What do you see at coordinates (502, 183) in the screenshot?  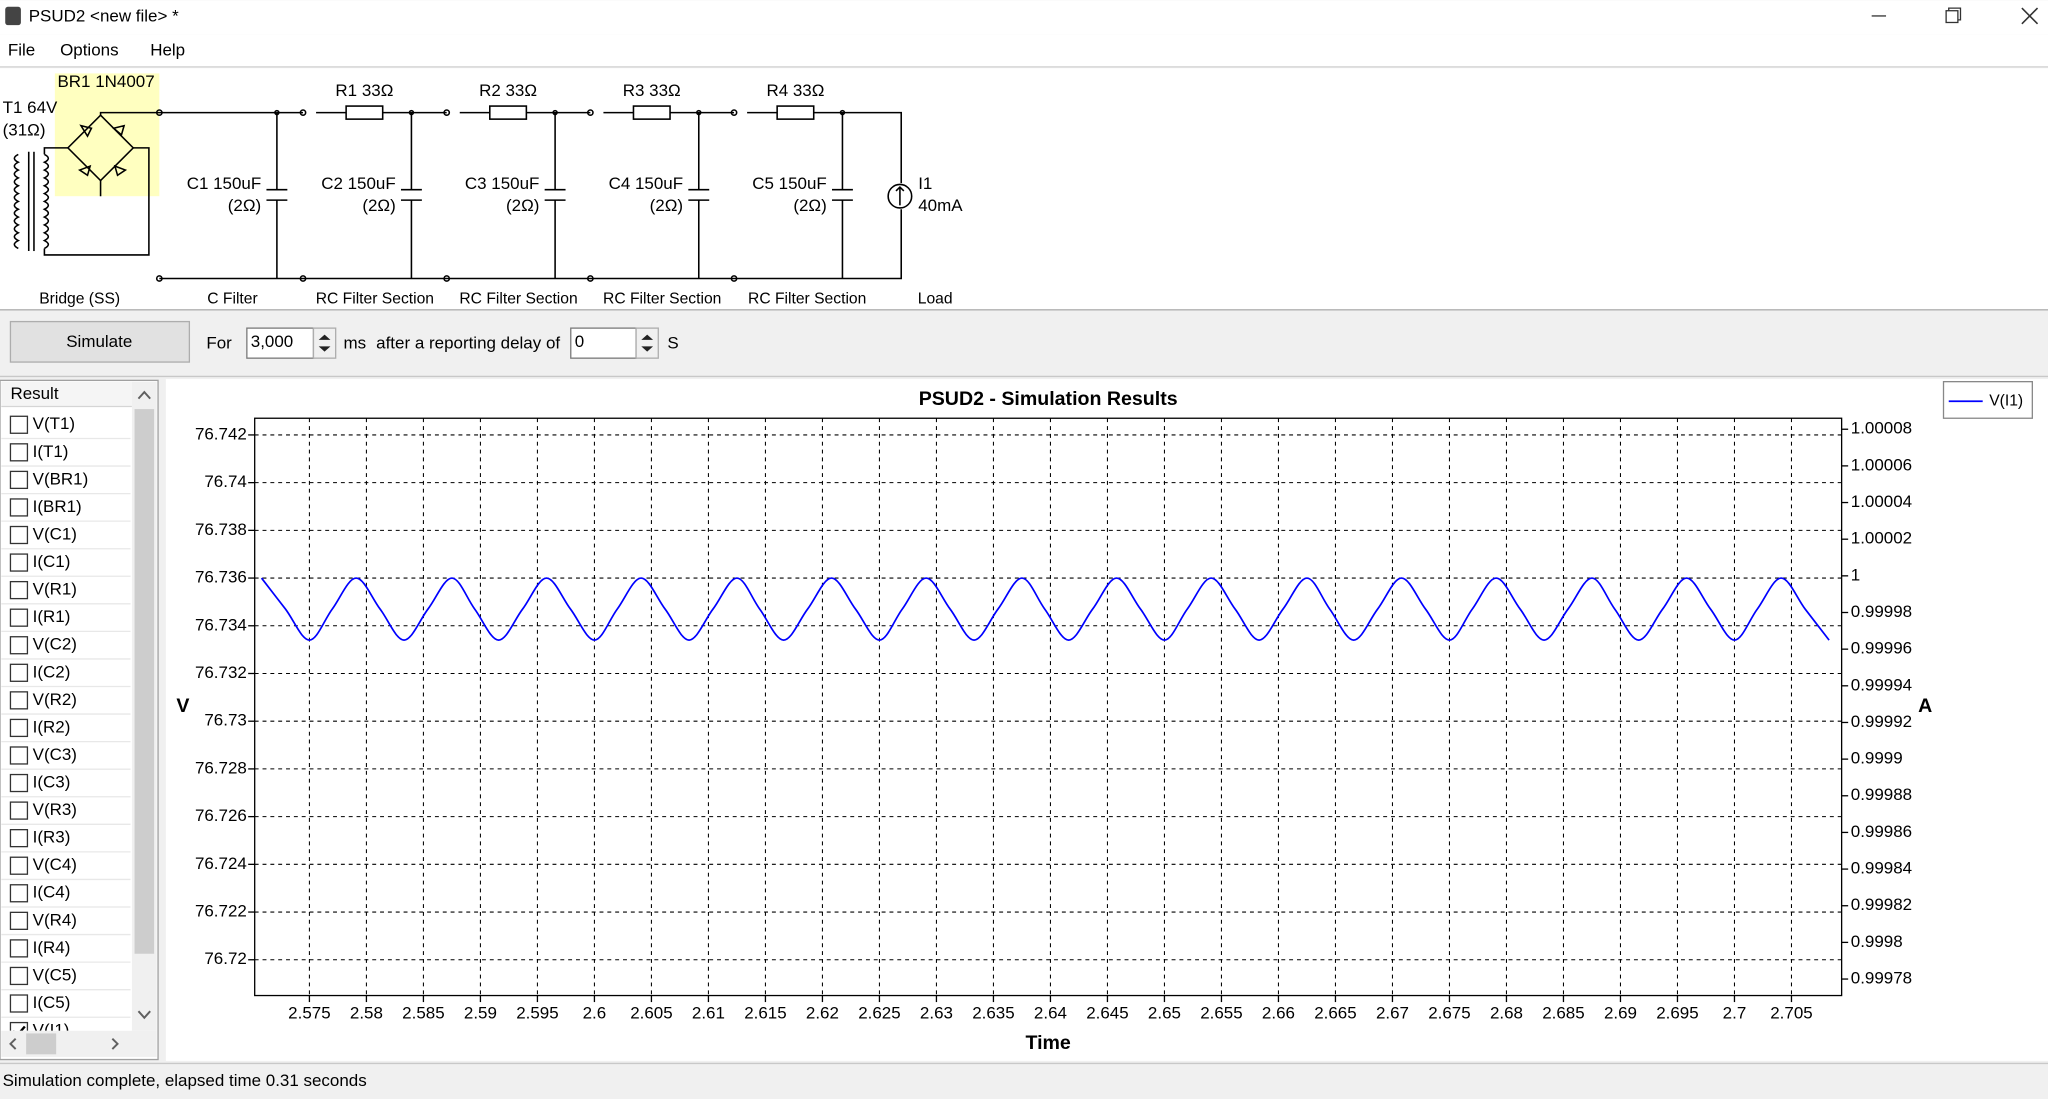 I see `component-label: C3 150uF` at bounding box center [502, 183].